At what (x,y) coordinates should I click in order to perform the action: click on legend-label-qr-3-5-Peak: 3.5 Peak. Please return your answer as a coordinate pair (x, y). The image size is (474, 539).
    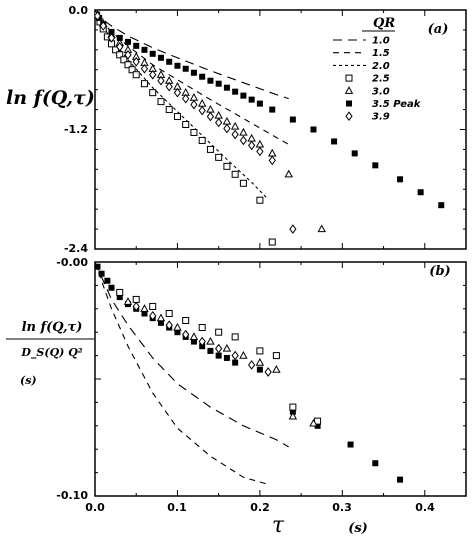
    Looking at the image, I should click on (397, 104).